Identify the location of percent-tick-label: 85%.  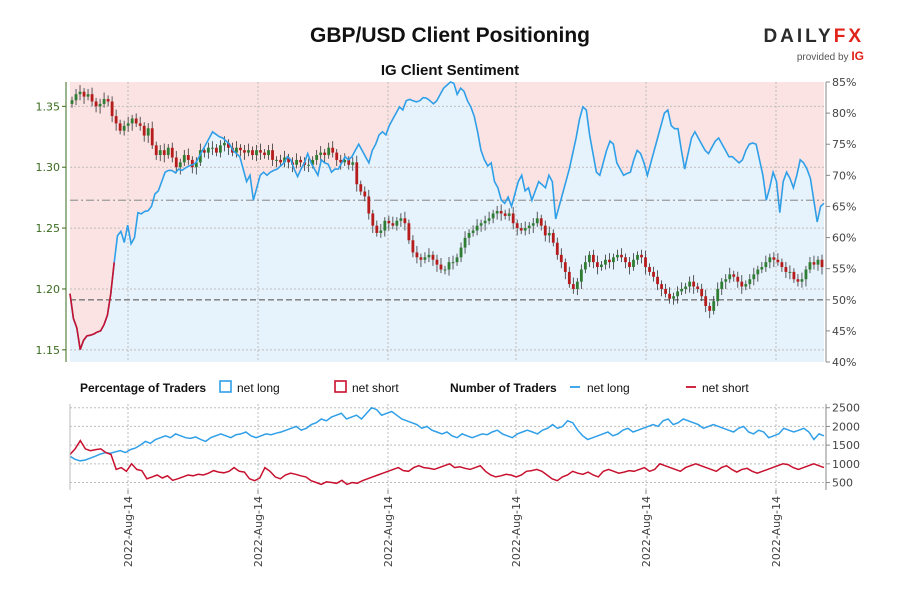
(844, 82).